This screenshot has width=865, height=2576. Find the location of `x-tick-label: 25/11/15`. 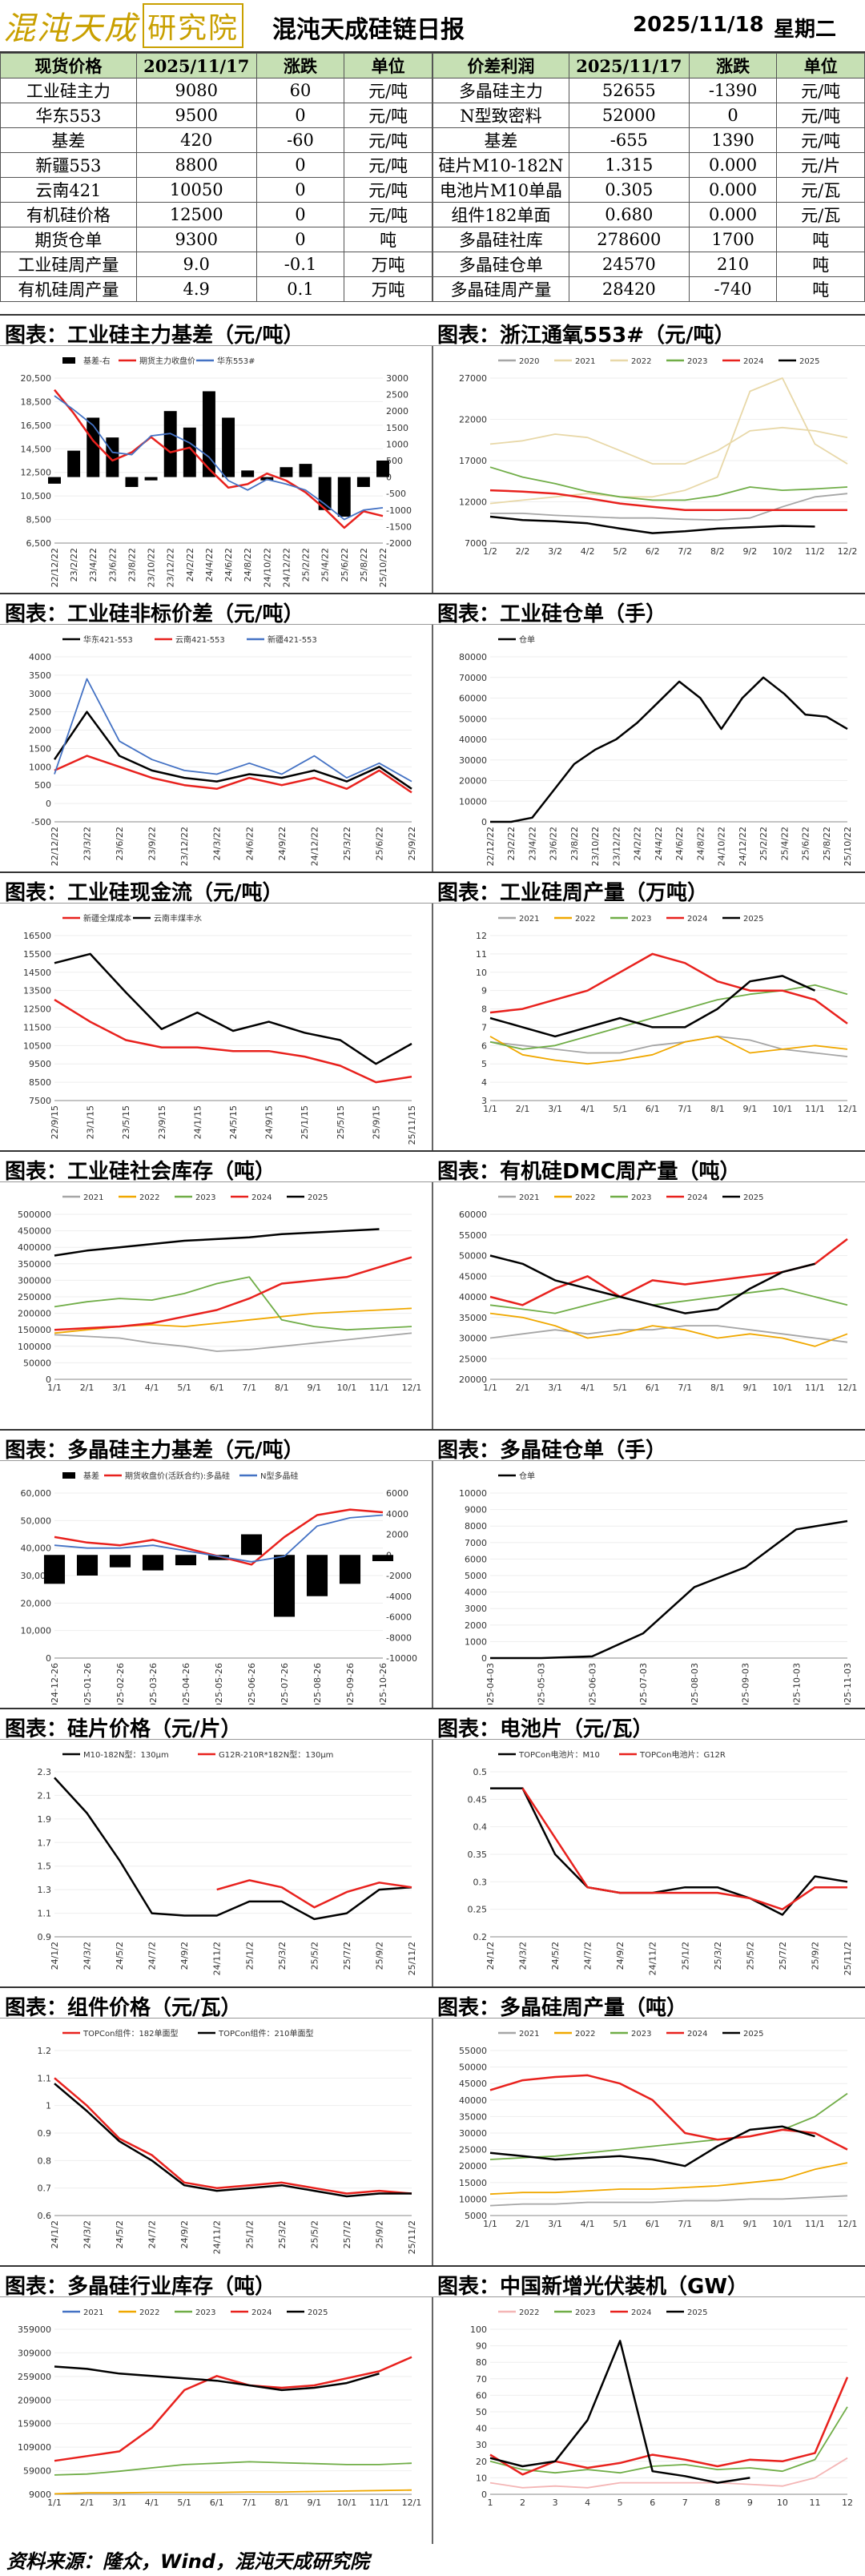

x-tick-label: 25/11/15 is located at coordinates (412, 1125).